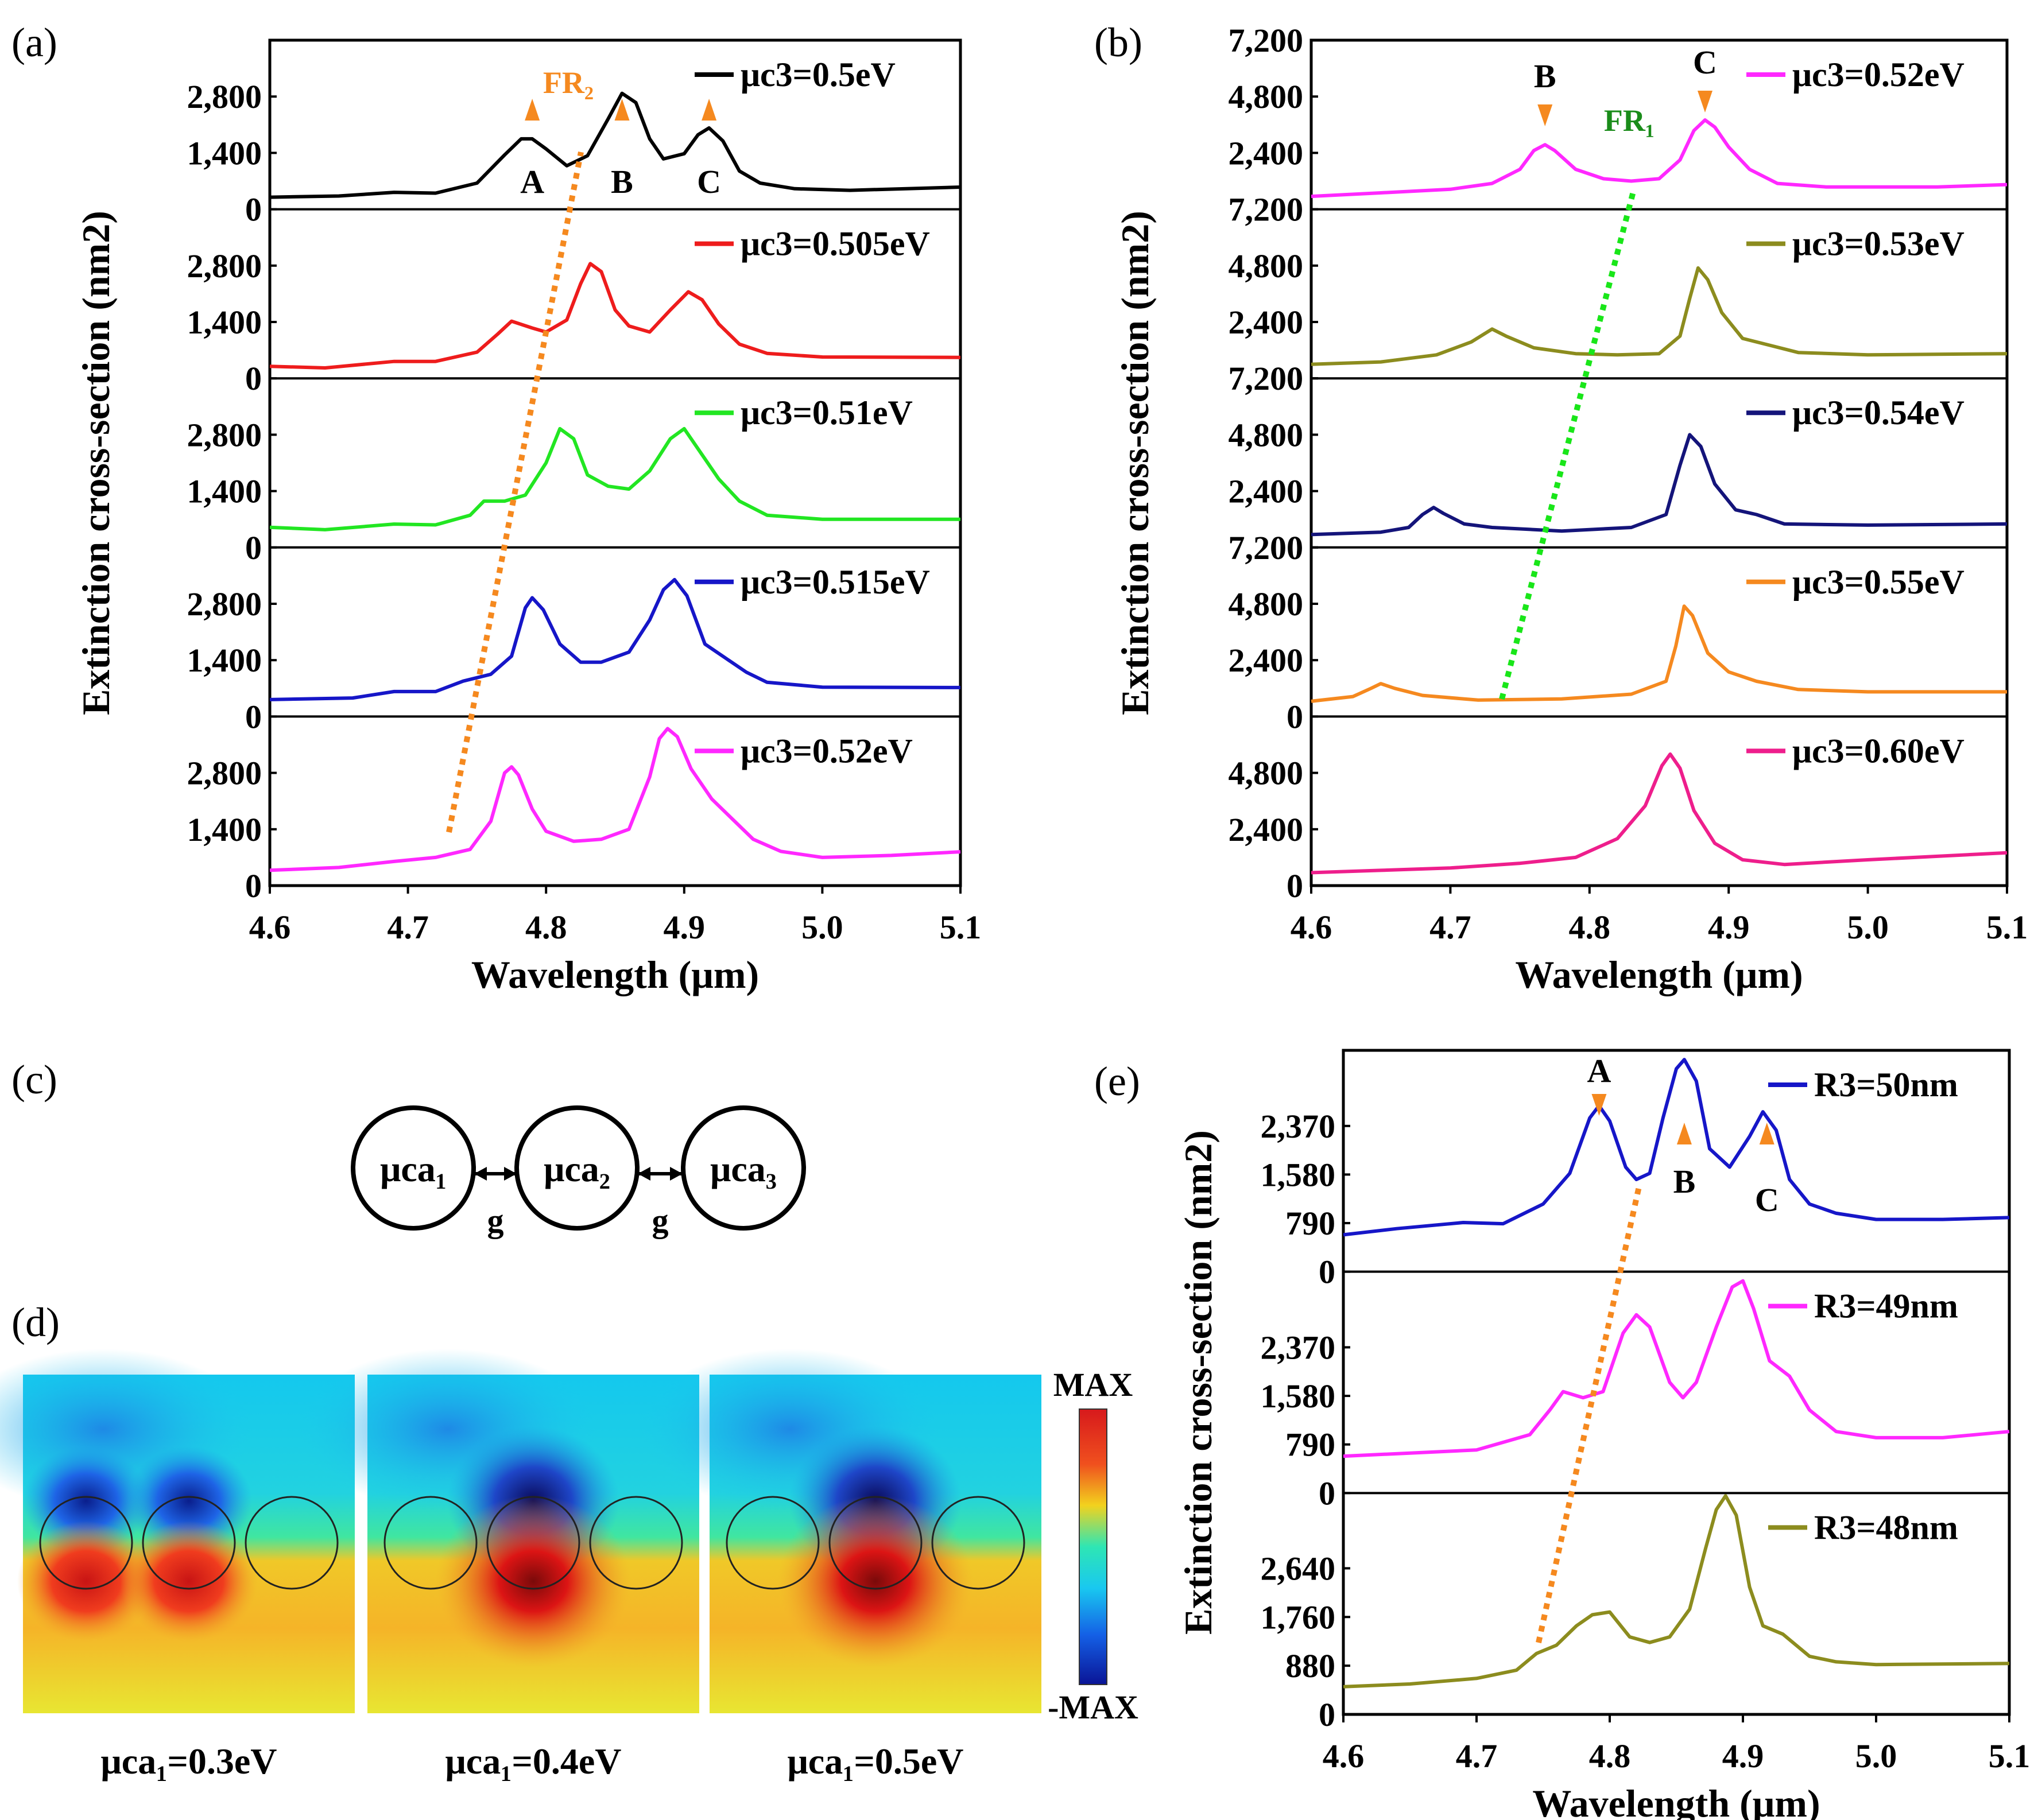 This screenshot has width=2038, height=1820. What do you see at coordinates (34, 1080) in the screenshot?
I see `panel-label-c: (c)` at bounding box center [34, 1080].